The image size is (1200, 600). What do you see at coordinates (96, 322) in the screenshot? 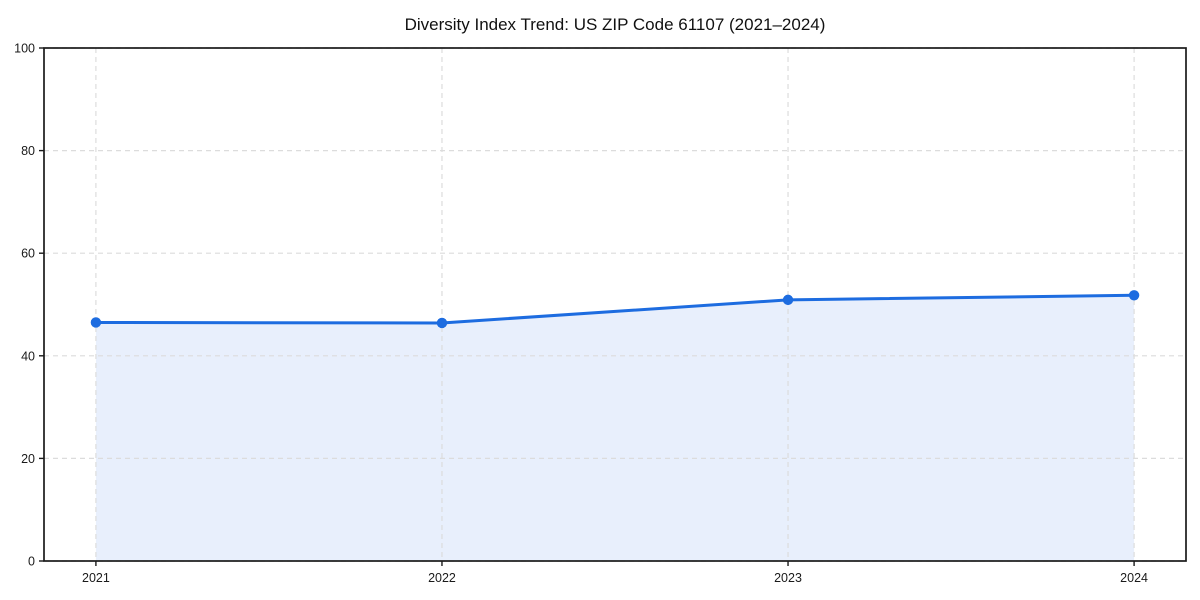
I see `data-point-2021` at bounding box center [96, 322].